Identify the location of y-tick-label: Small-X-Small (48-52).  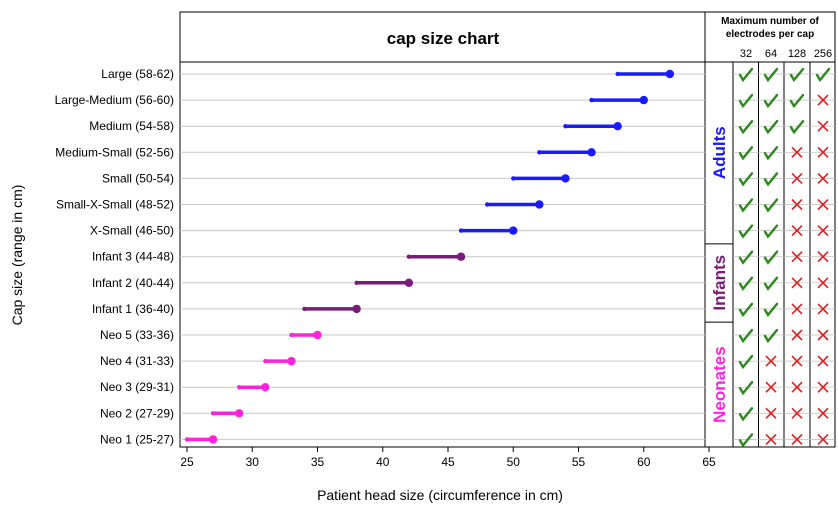
(115, 205).